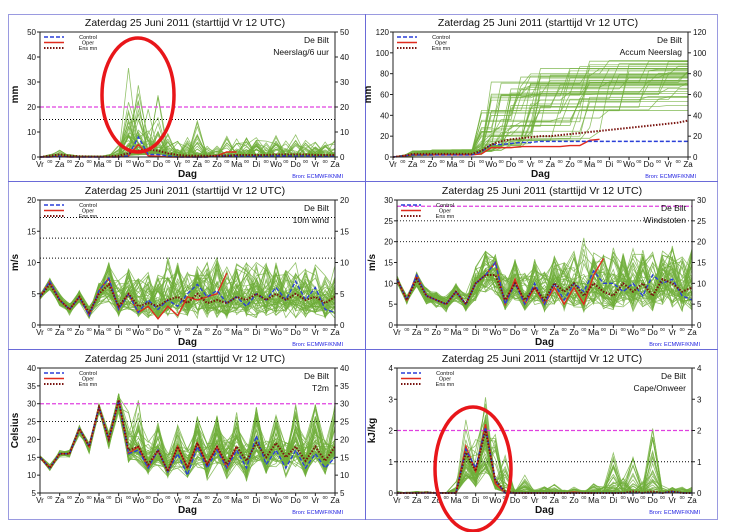 Image resolution: width=732 pixels, height=532 pixels. Describe the element at coordinates (344, 439) in the screenshot. I see `y-tick-label-right: 20` at that location.